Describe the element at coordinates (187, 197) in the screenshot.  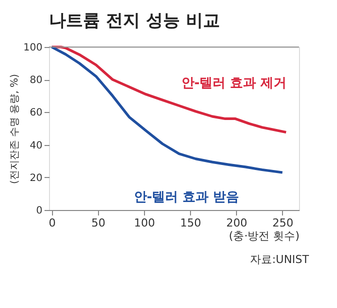
I see `series-label: 안-텔러 효과 받음` at that location.